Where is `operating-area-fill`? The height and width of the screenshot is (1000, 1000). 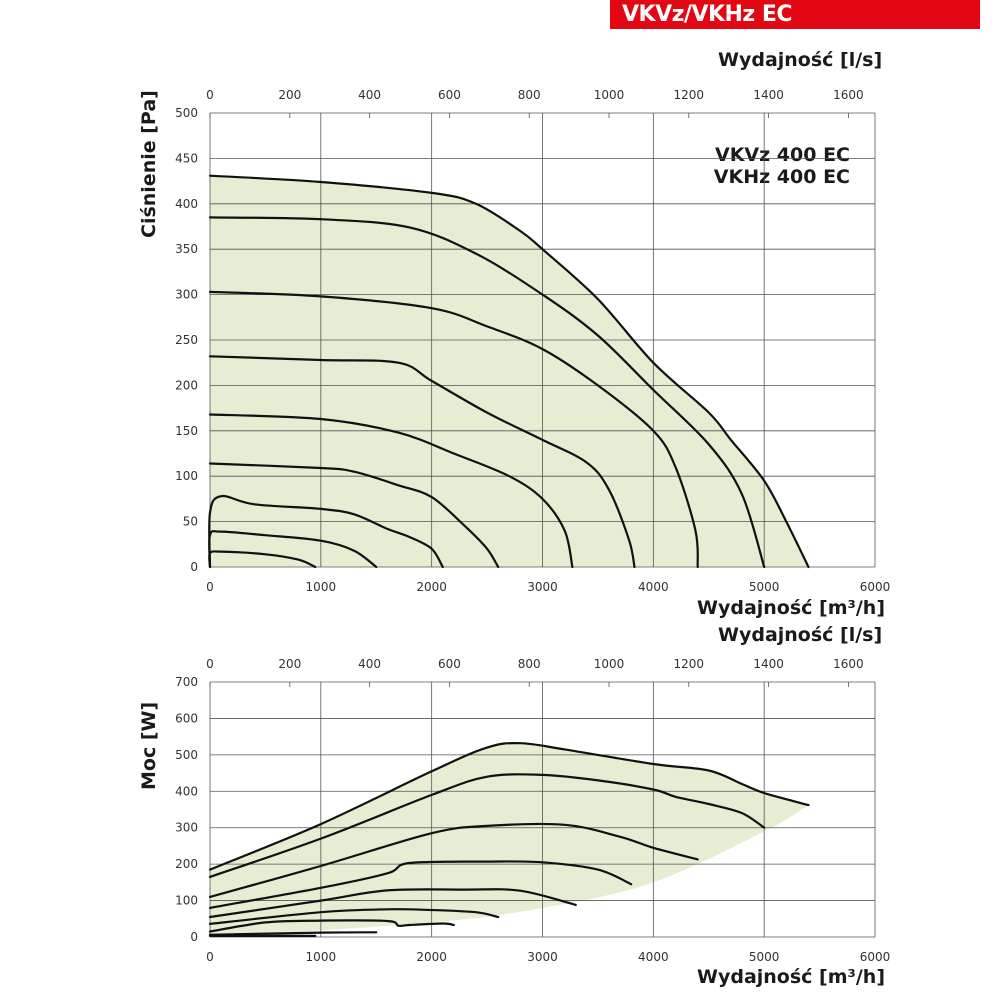
operating-area-fill is located at coordinates (509, 840).